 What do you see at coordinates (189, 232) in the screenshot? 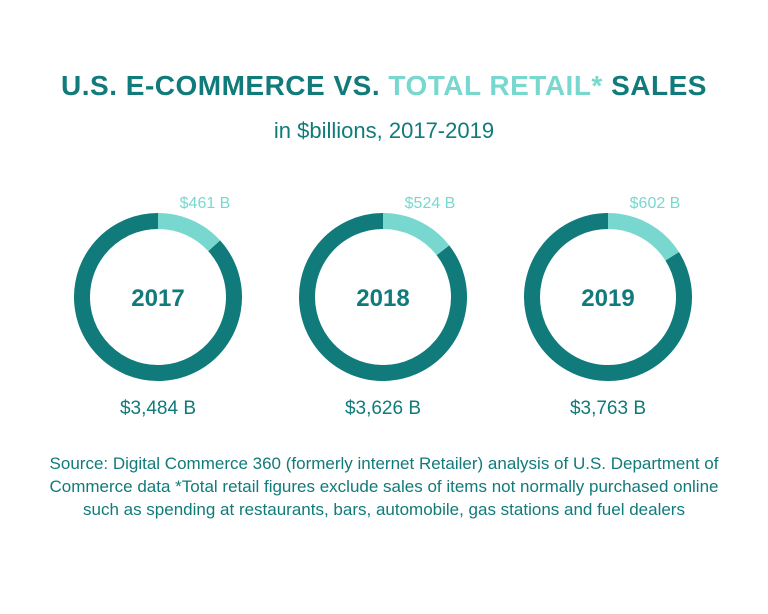
I see `ecommerce-arc-2017` at bounding box center [189, 232].